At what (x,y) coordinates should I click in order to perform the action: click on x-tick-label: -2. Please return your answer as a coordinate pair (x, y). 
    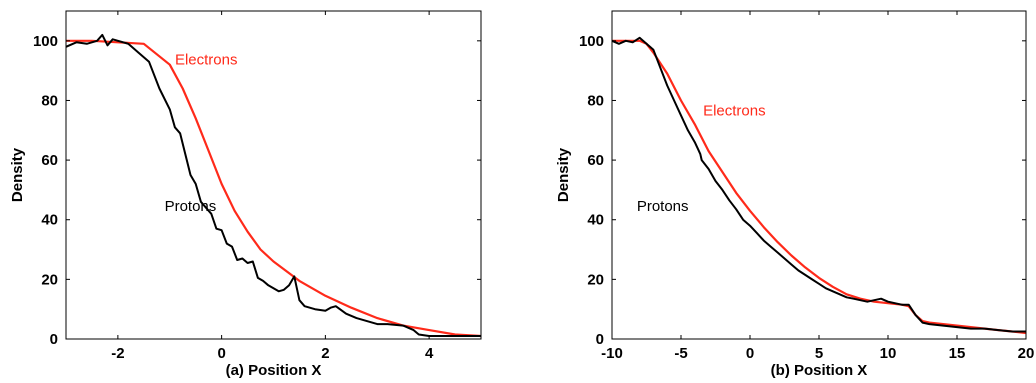
    Looking at the image, I should click on (117, 353).